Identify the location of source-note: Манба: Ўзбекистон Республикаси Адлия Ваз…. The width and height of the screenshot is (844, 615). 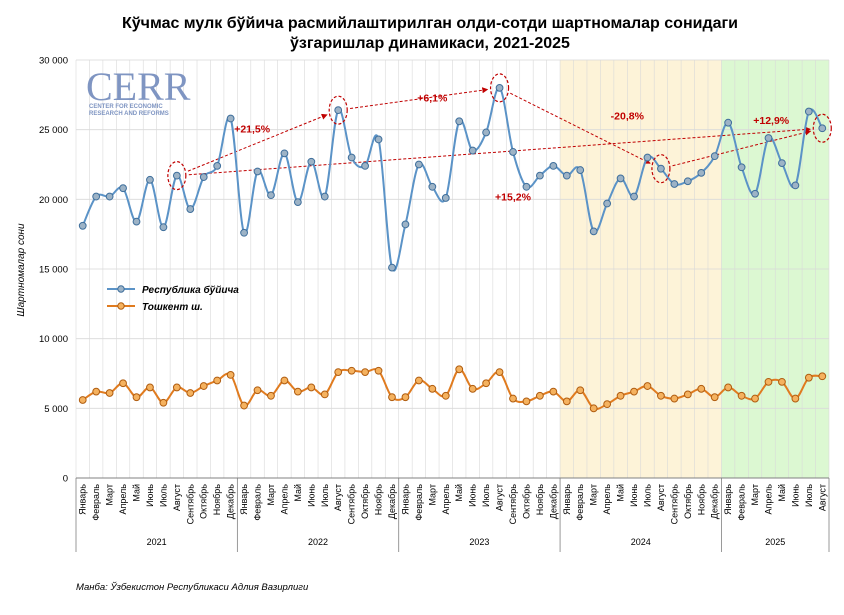
(192, 587).